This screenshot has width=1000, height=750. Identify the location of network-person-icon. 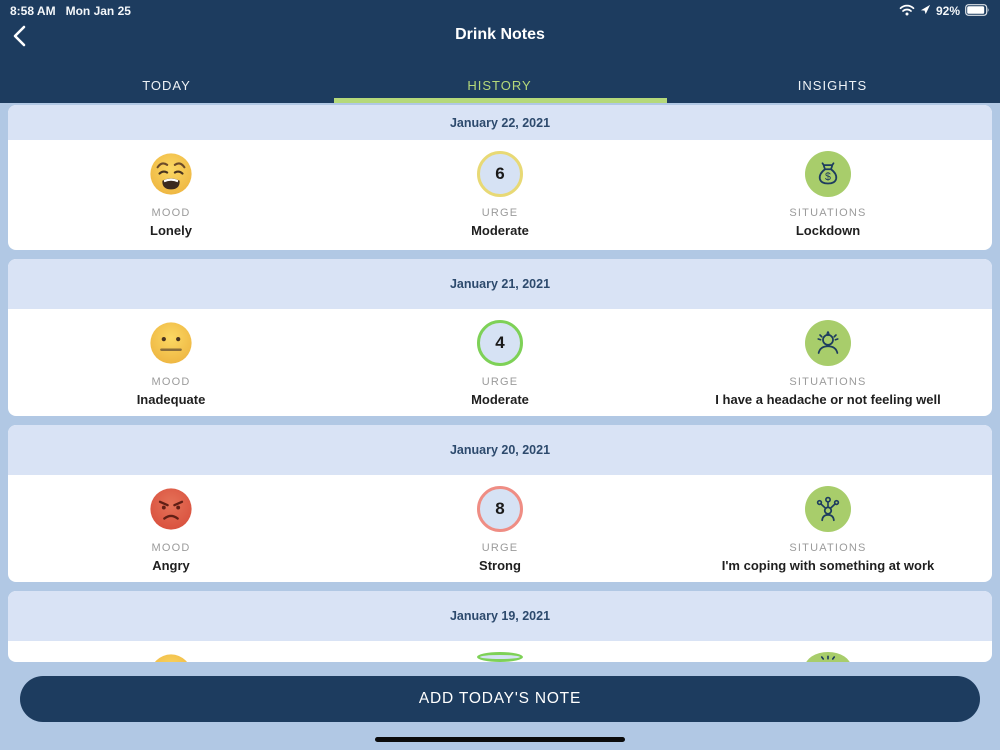
(828, 509).